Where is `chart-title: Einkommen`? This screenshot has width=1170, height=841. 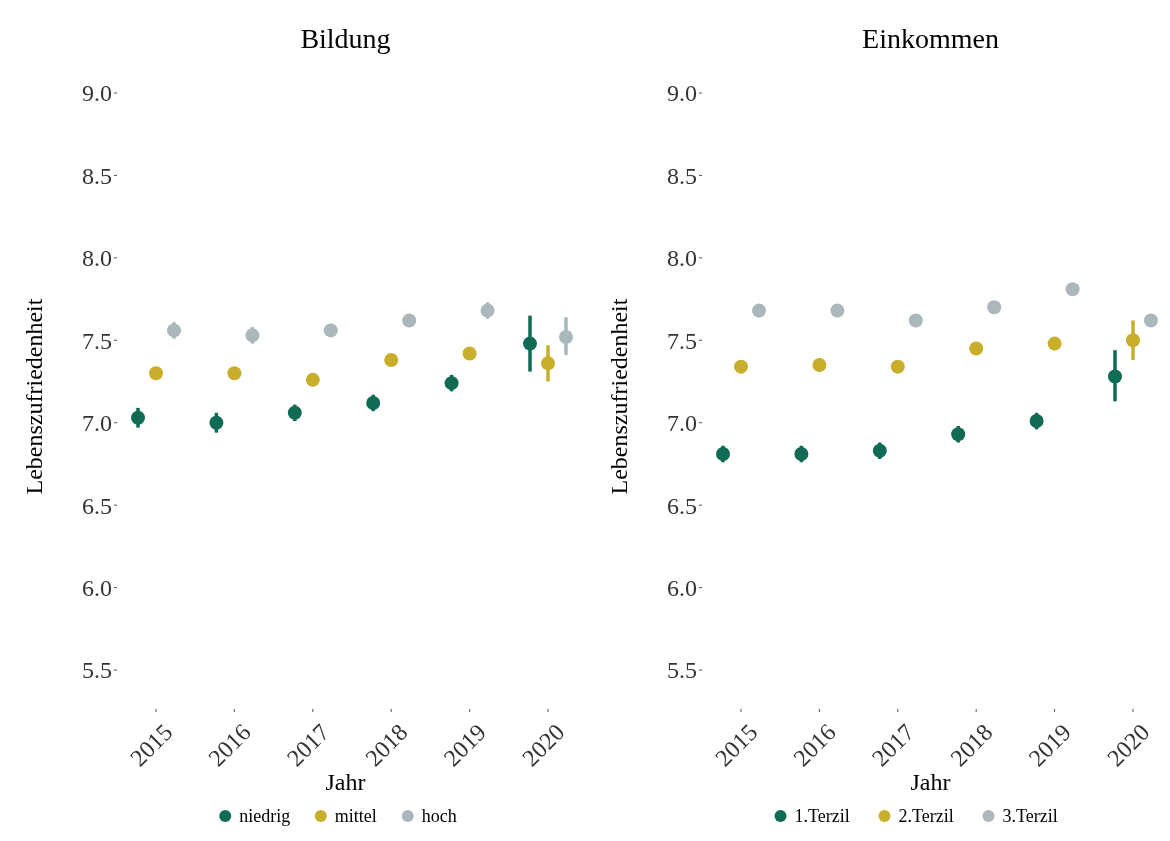
chart-title: Einkommen is located at coordinates (930, 38).